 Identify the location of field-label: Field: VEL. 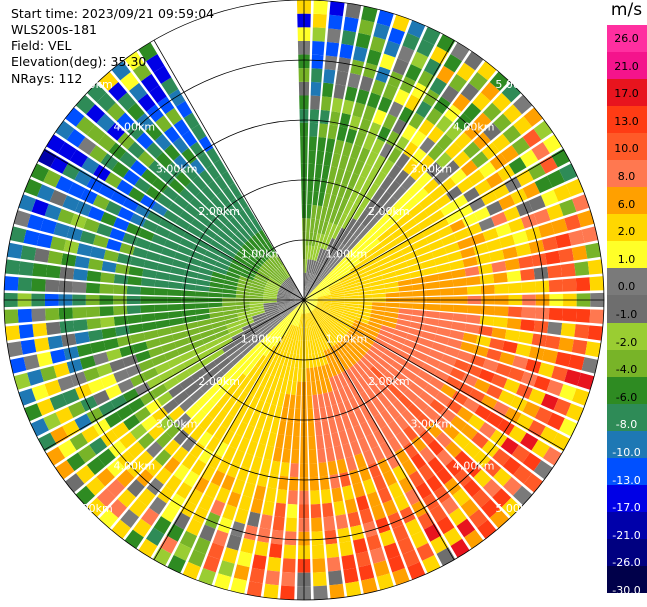
(41, 45).